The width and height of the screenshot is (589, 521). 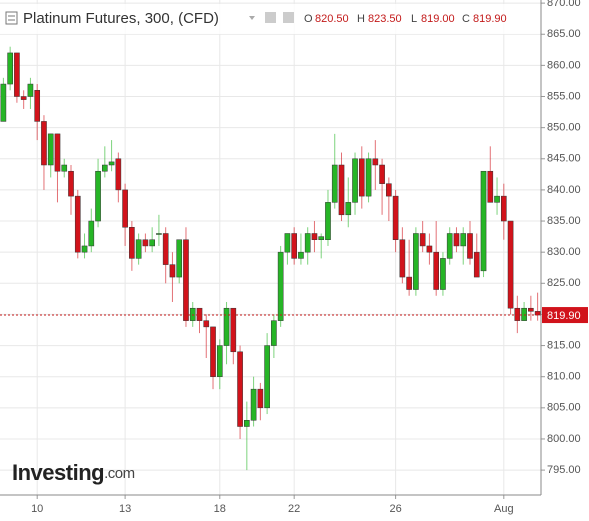 I want to click on y-tick-label: 860.00, so click(x=564, y=65).